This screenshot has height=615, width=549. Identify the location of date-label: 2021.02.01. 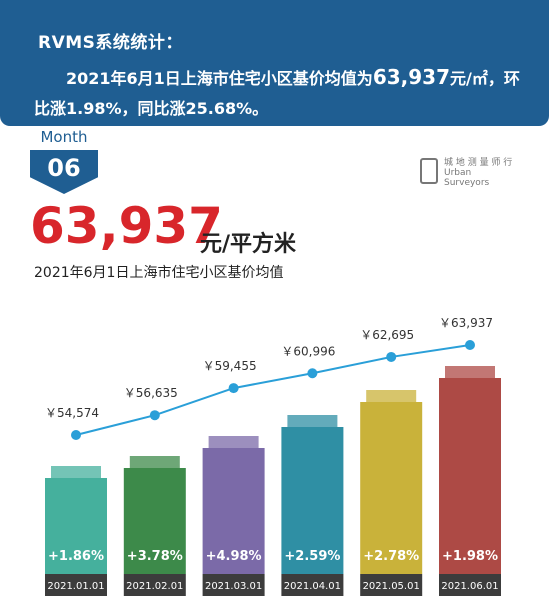
(154, 586).